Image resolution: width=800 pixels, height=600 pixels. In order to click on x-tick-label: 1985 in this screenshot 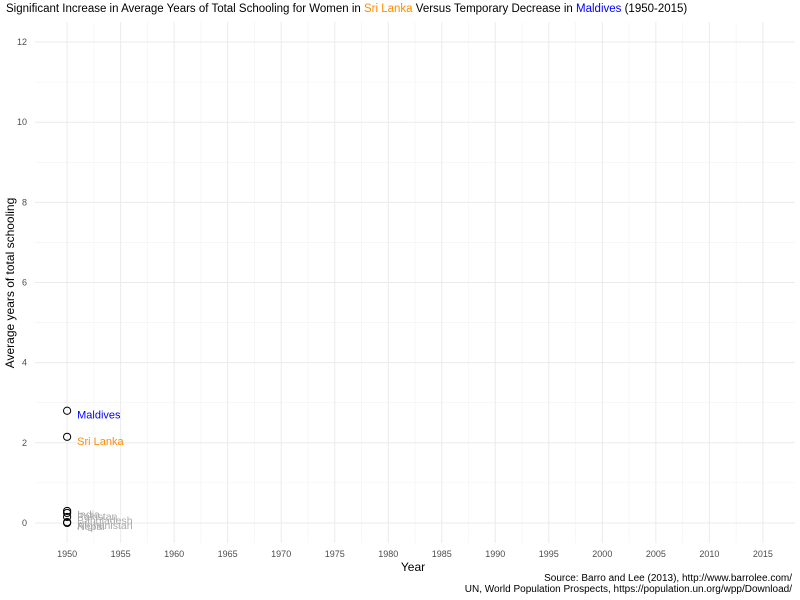, I will do `click(442, 554)`.